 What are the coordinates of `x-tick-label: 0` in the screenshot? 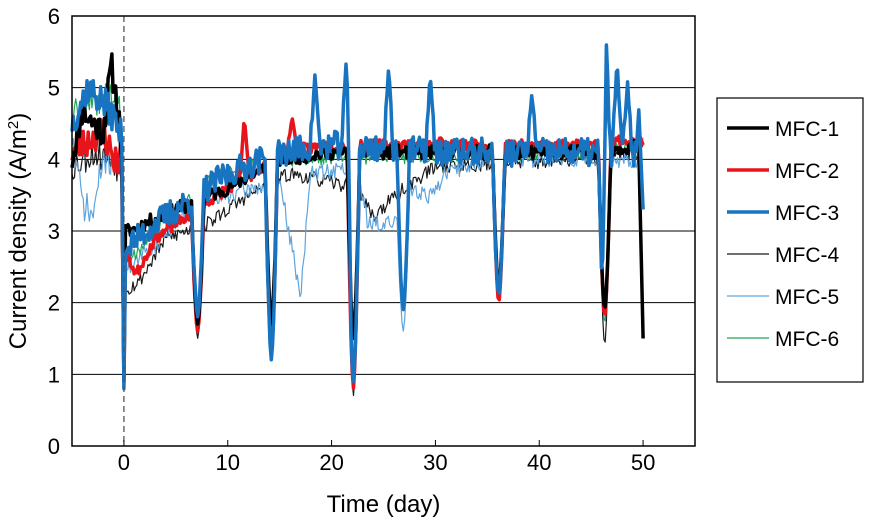 It's located at (124, 462).